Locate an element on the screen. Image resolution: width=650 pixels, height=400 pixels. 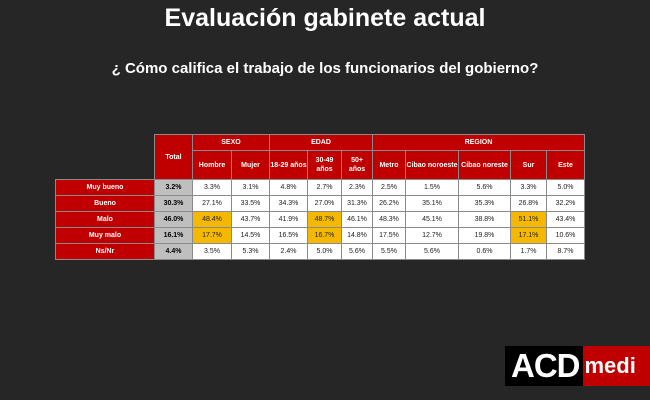
acd-media-logo: ACD medi is located at coordinates (577, 366).